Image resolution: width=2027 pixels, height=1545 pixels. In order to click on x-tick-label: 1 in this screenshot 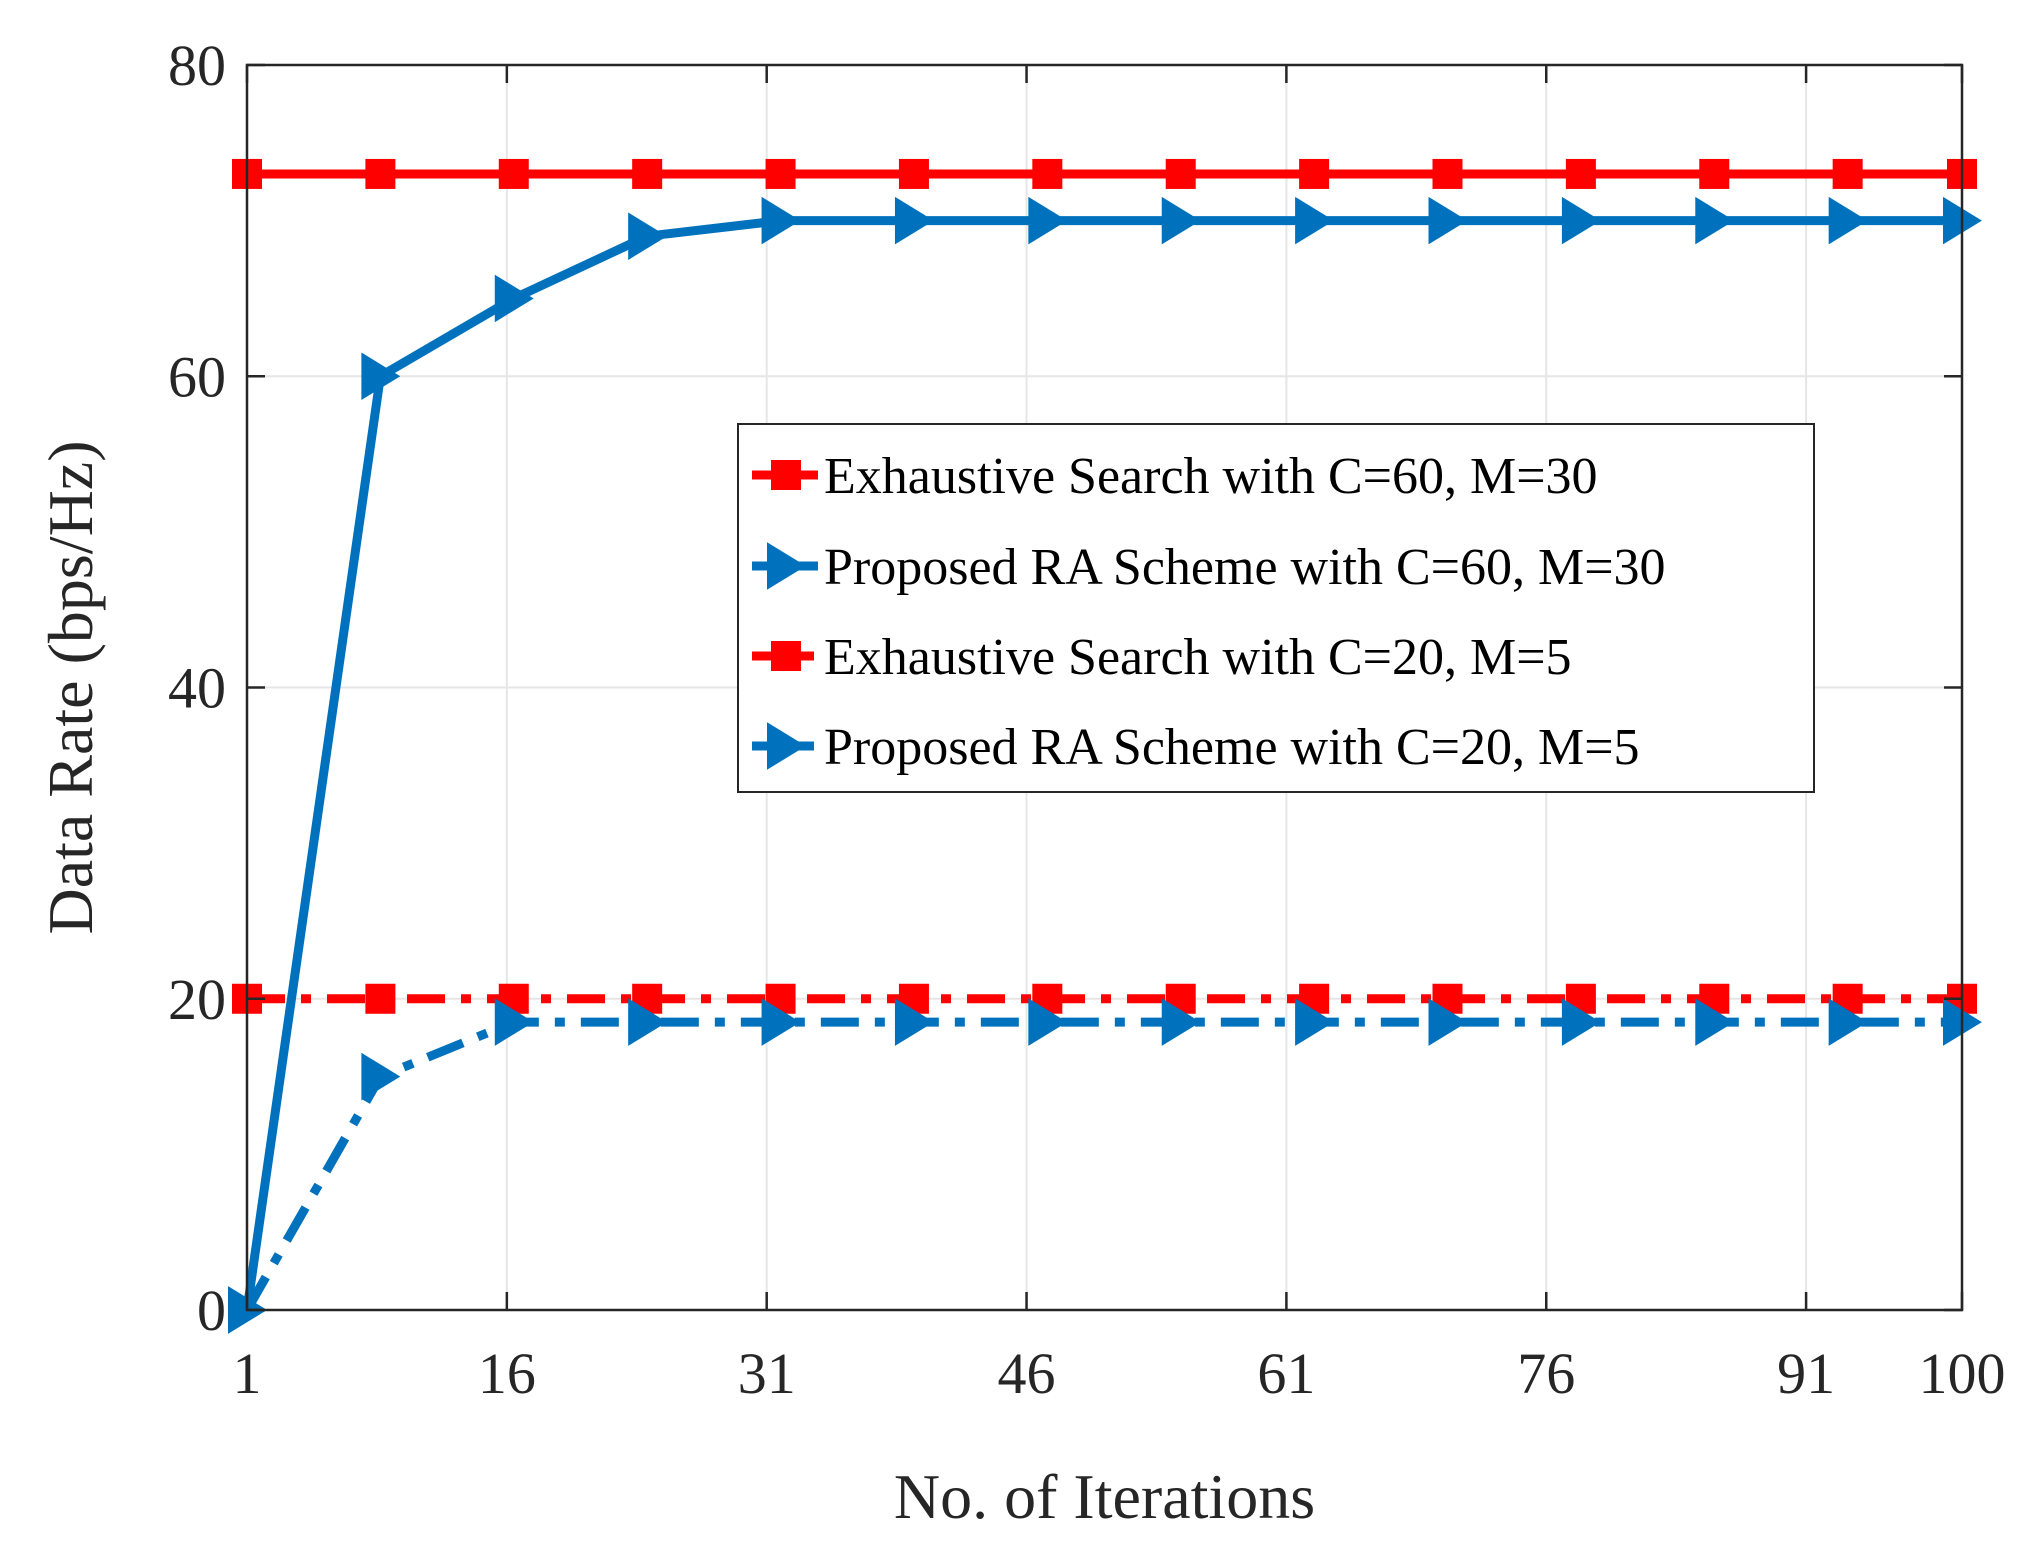, I will do `click(247, 1373)`.